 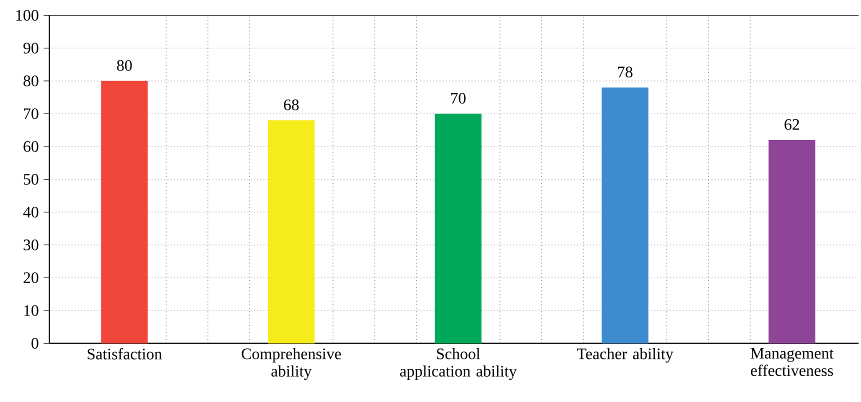 I want to click on y-tick-label: 80, so click(x=31, y=81).